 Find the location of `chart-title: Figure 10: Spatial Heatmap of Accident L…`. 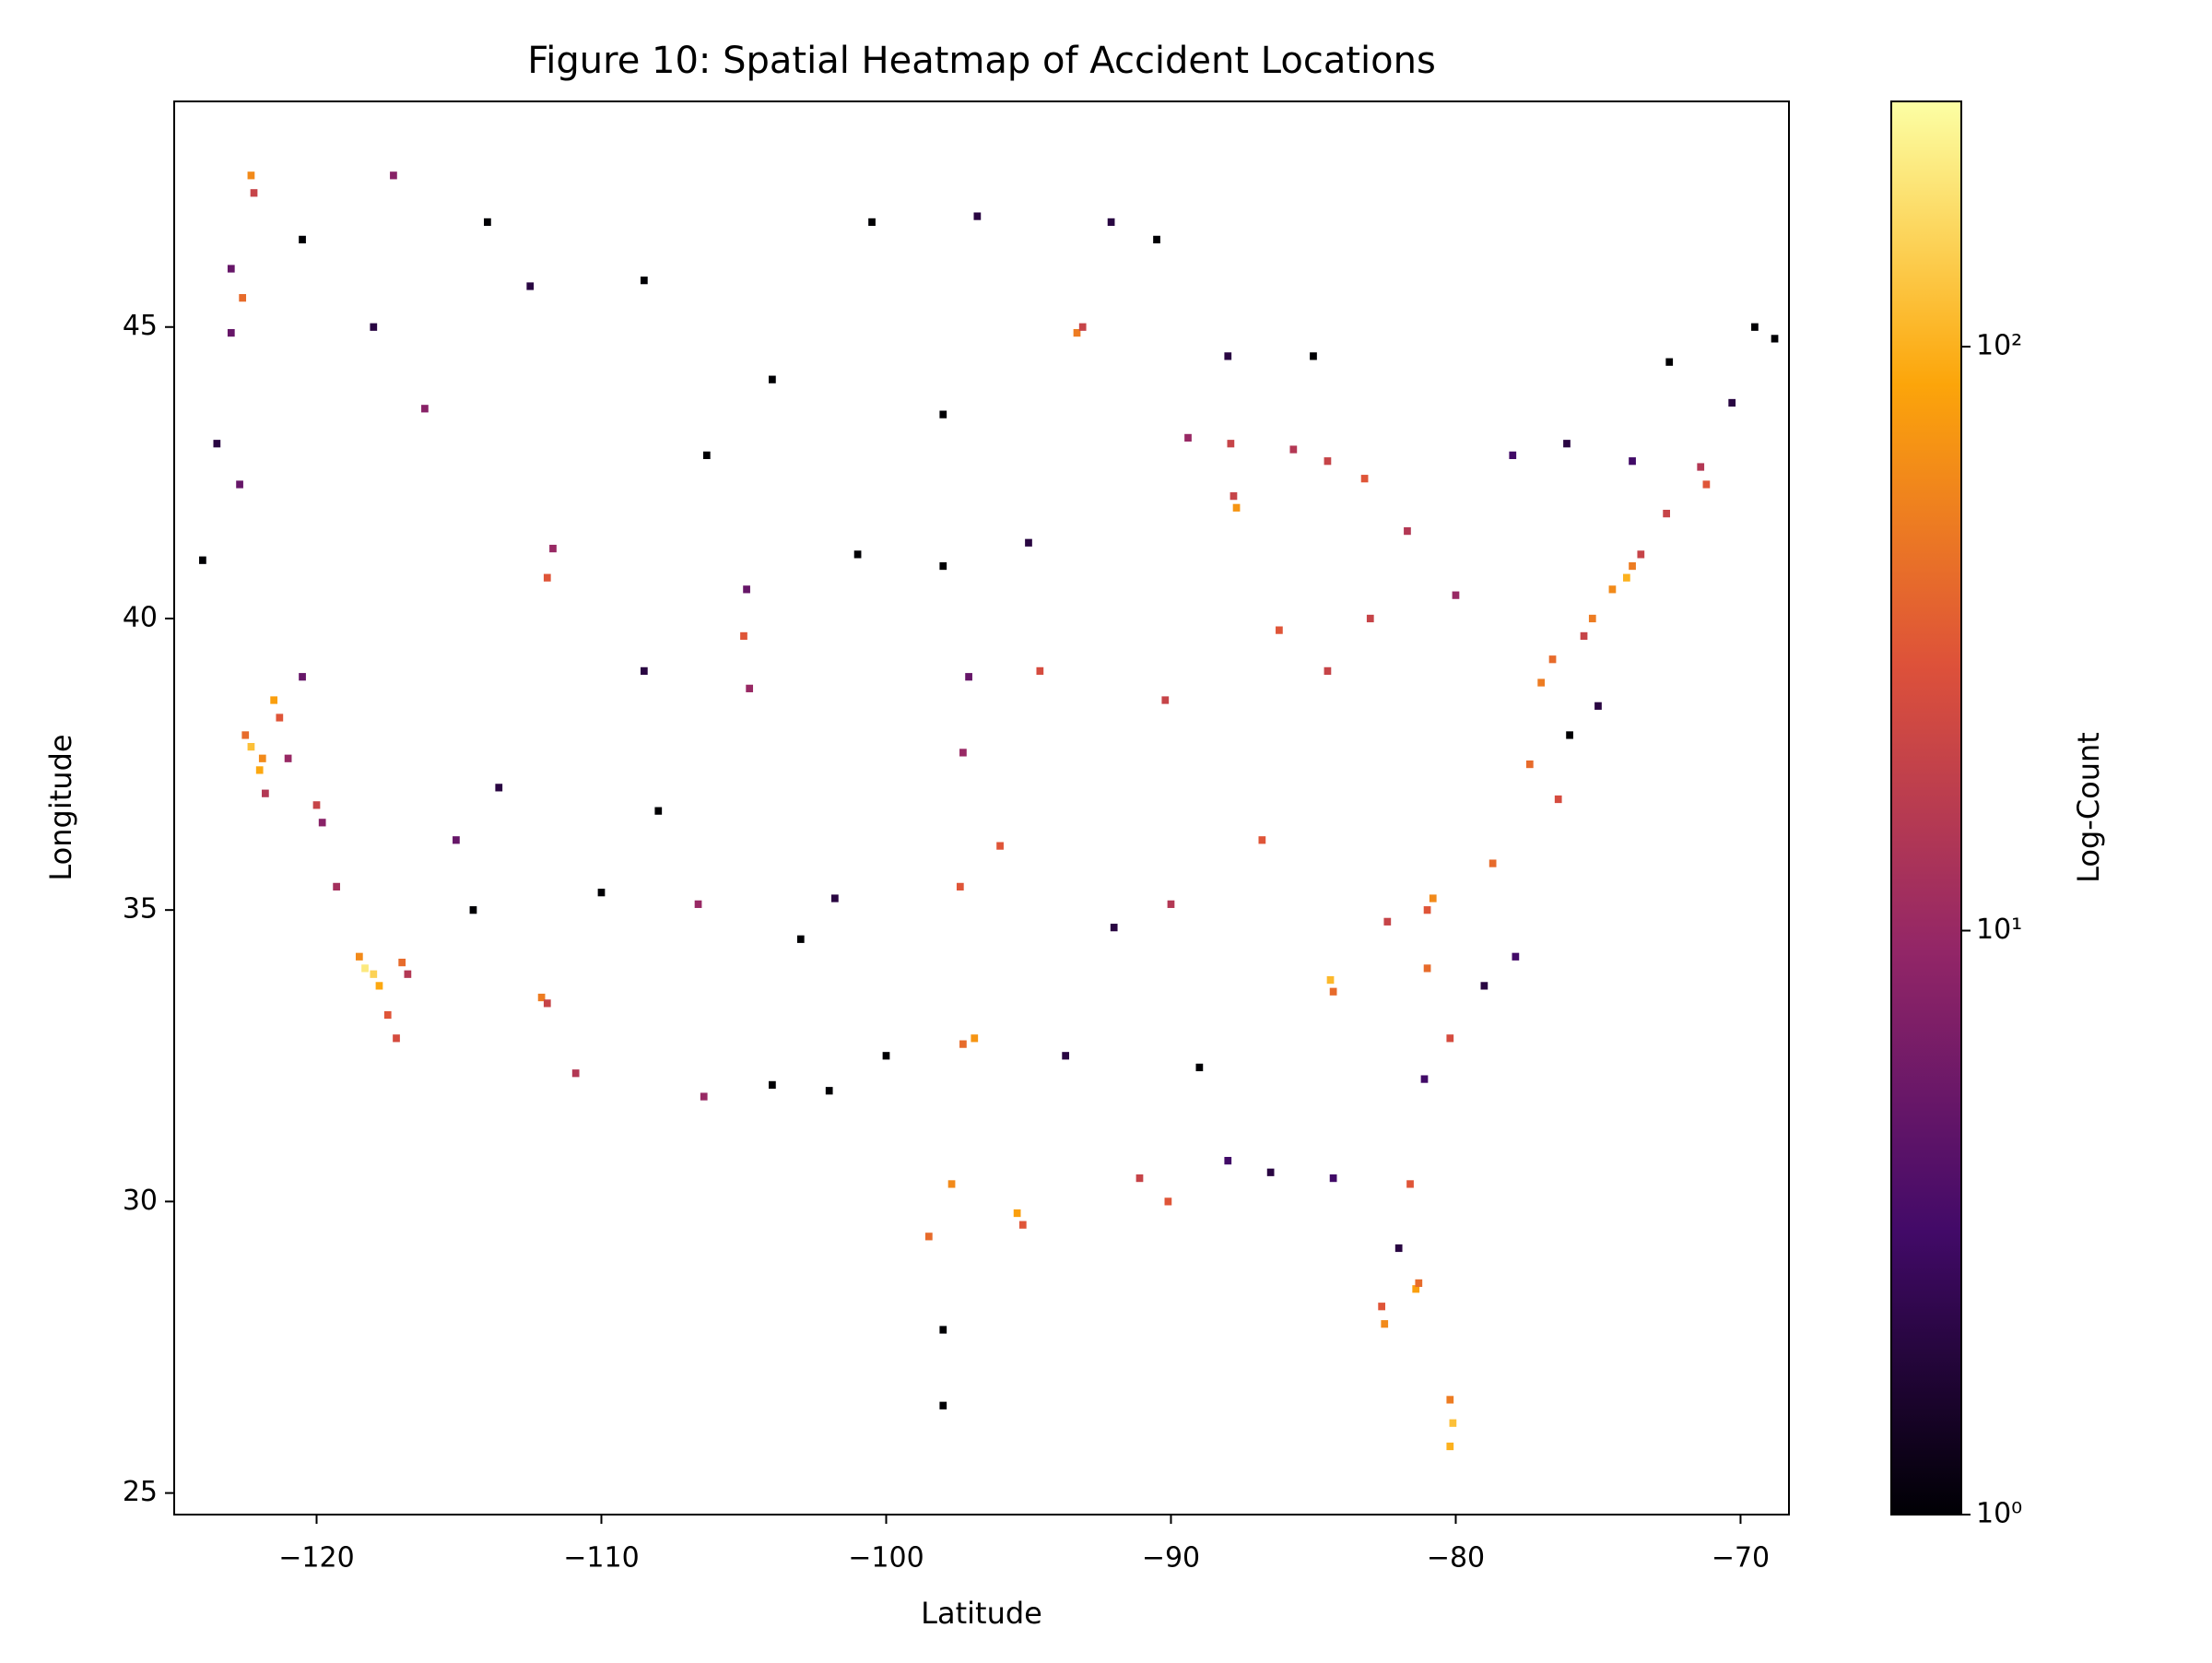

chart-title: Figure 10: Spatial Heatmap of Accident L… is located at coordinates (981, 61).